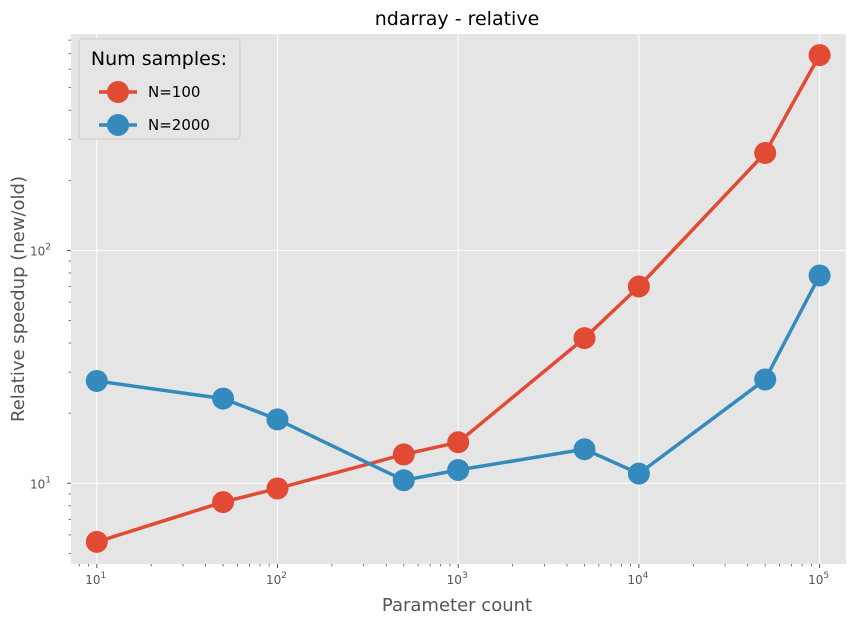 The height and width of the screenshot is (625, 857). What do you see at coordinates (159, 59) in the screenshot?
I see `legend-title: Num samples:` at bounding box center [159, 59].